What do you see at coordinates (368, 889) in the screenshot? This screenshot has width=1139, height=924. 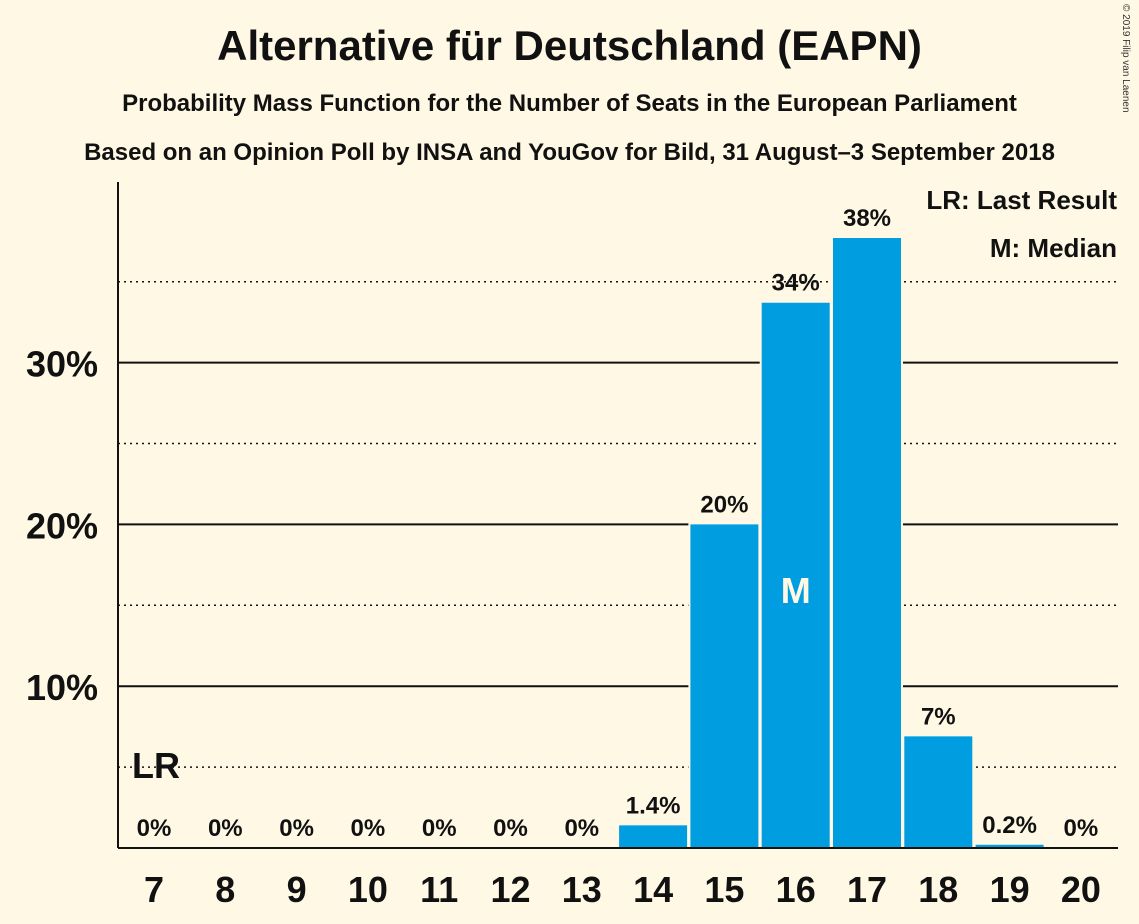 I see `x-tick-label: 10` at bounding box center [368, 889].